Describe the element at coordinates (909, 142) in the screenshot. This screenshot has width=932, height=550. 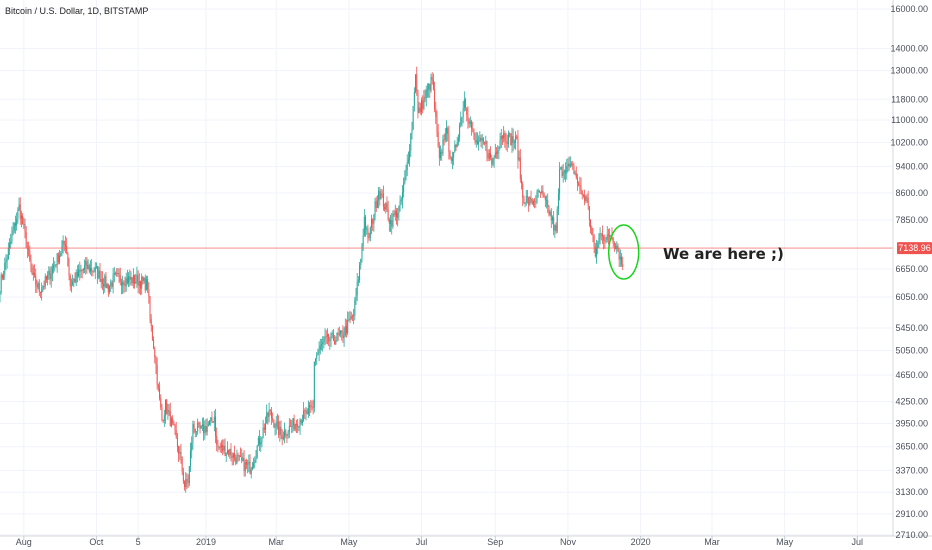
I see `y-tick-label: 10200.00` at that location.